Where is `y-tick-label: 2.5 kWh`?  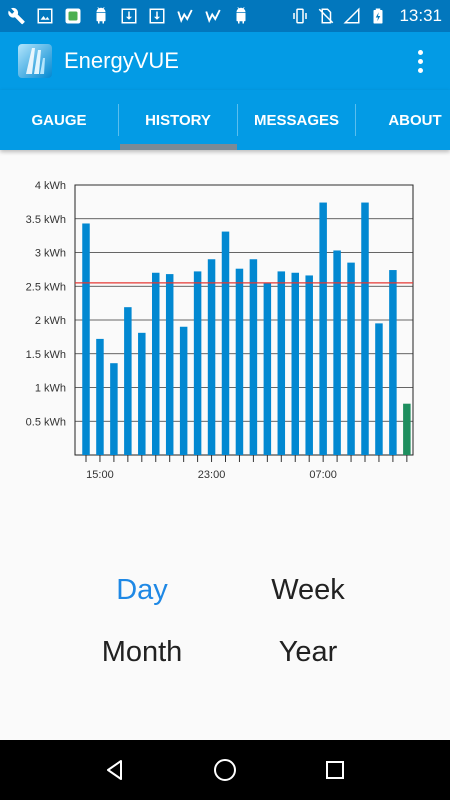 y-tick-label: 2.5 kWh is located at coordinates (46, 287).